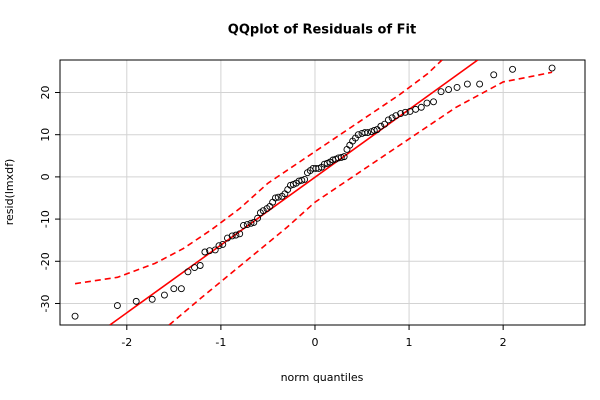  Describe the element at coordinates (45, 219) in the screenshot. I see `y-tick-label: -10` at that location.